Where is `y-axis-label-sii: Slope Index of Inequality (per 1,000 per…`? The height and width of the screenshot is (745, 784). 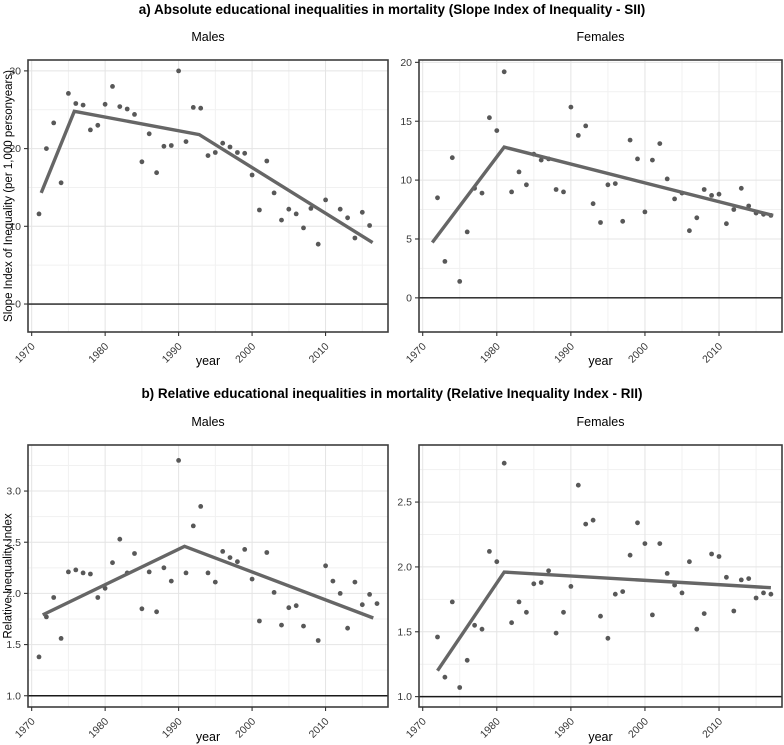
y-axis-label-sii: Slope Index of Inequality (per 1,000 per… is located at coordinates (10, 196).